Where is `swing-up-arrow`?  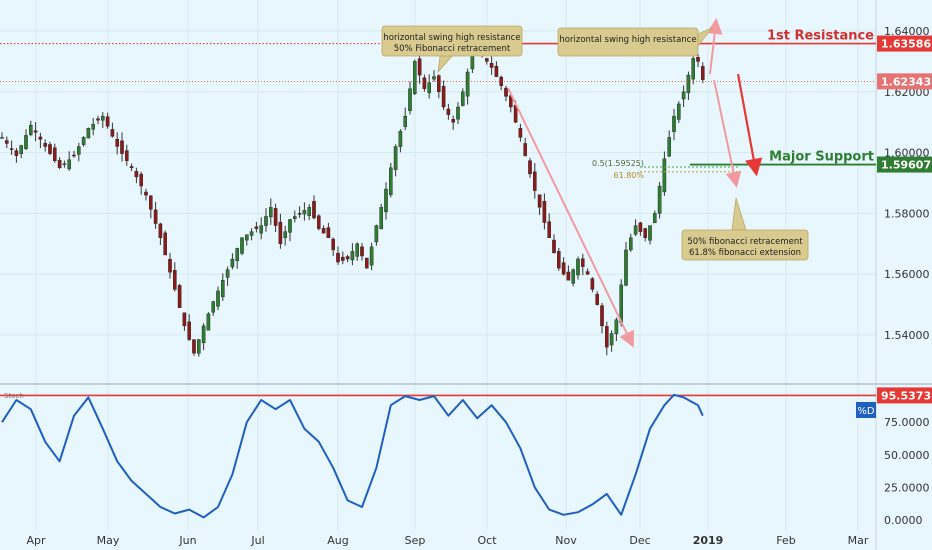
swing-up-arrow is located at coordinates (714, 46).